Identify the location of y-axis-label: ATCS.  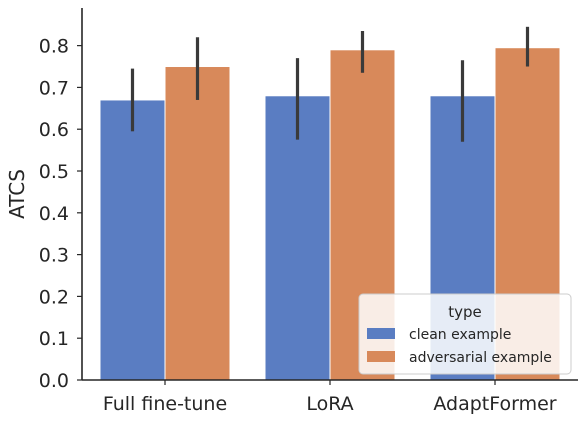
(17, 194).